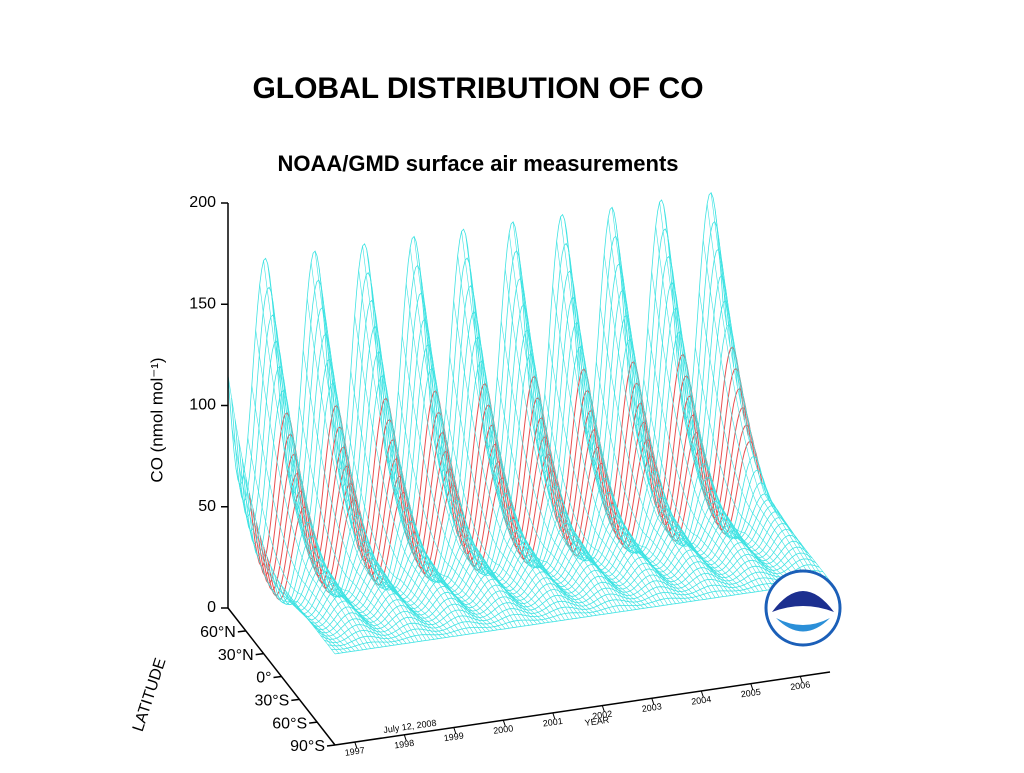 This screenshot has height=773, width=1024. I want to click on y-tick-label: 60°N, so click(218, 632).